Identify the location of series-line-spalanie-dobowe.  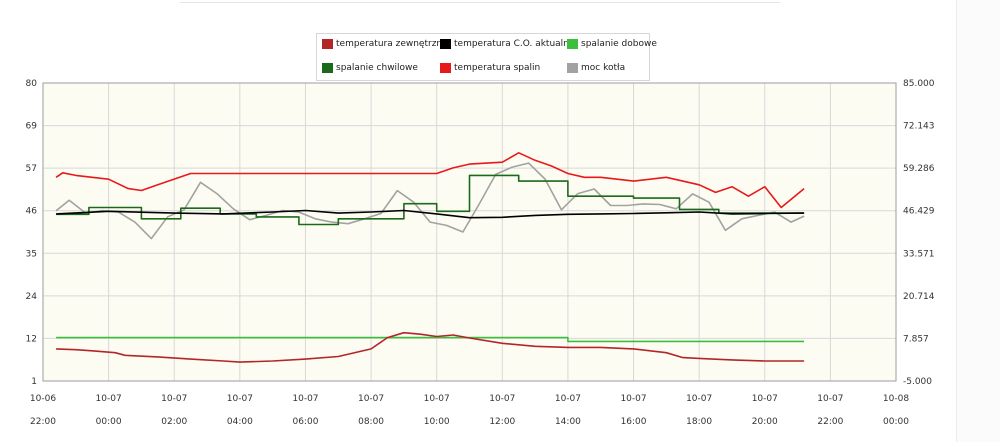
(430, 339).